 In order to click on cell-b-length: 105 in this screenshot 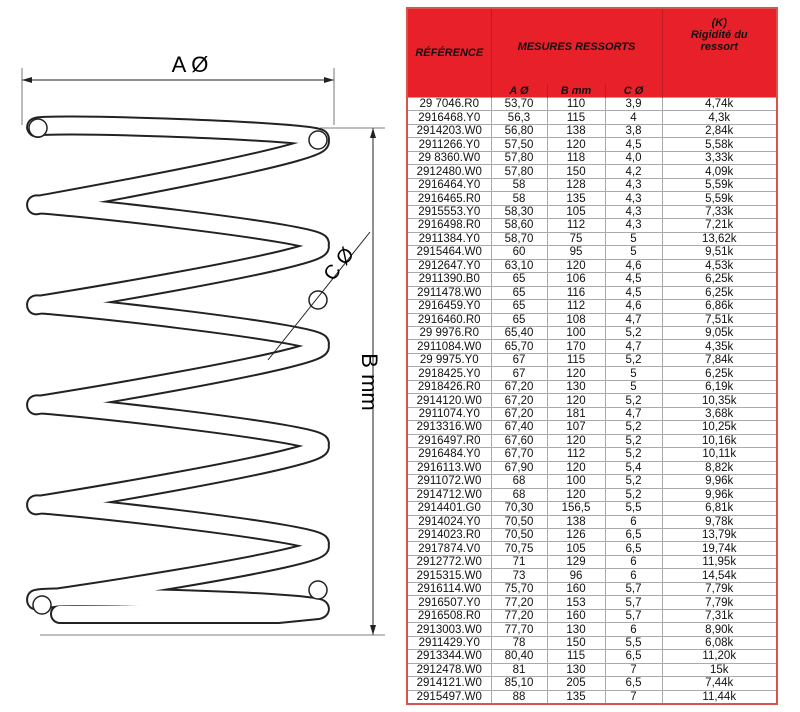, I will do `click(576, 212)`.